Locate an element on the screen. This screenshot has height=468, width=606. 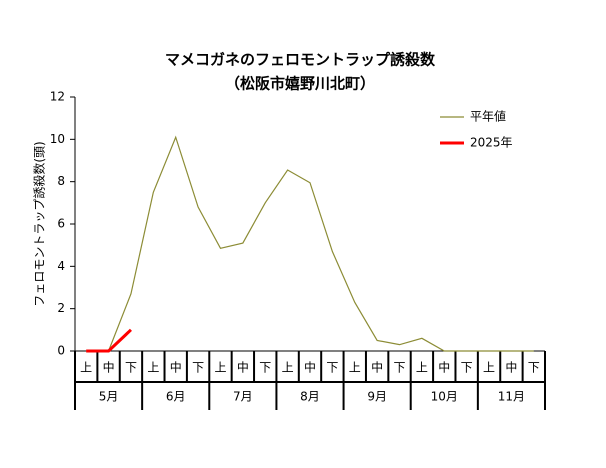
y-tick-label: 0 is located at coordinates (61, 351).